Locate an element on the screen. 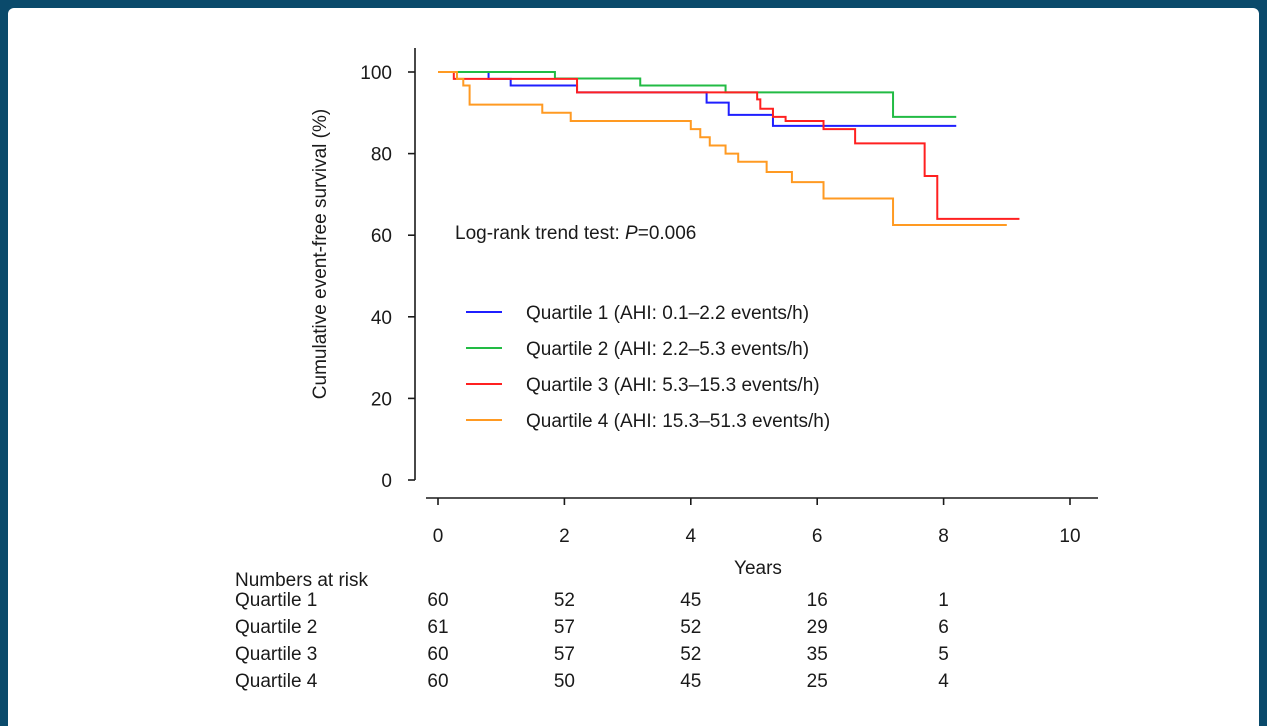 The width and height of the screenshot is (1267, 726). x-tick-label: 4 is located at coordinates (691, 536).